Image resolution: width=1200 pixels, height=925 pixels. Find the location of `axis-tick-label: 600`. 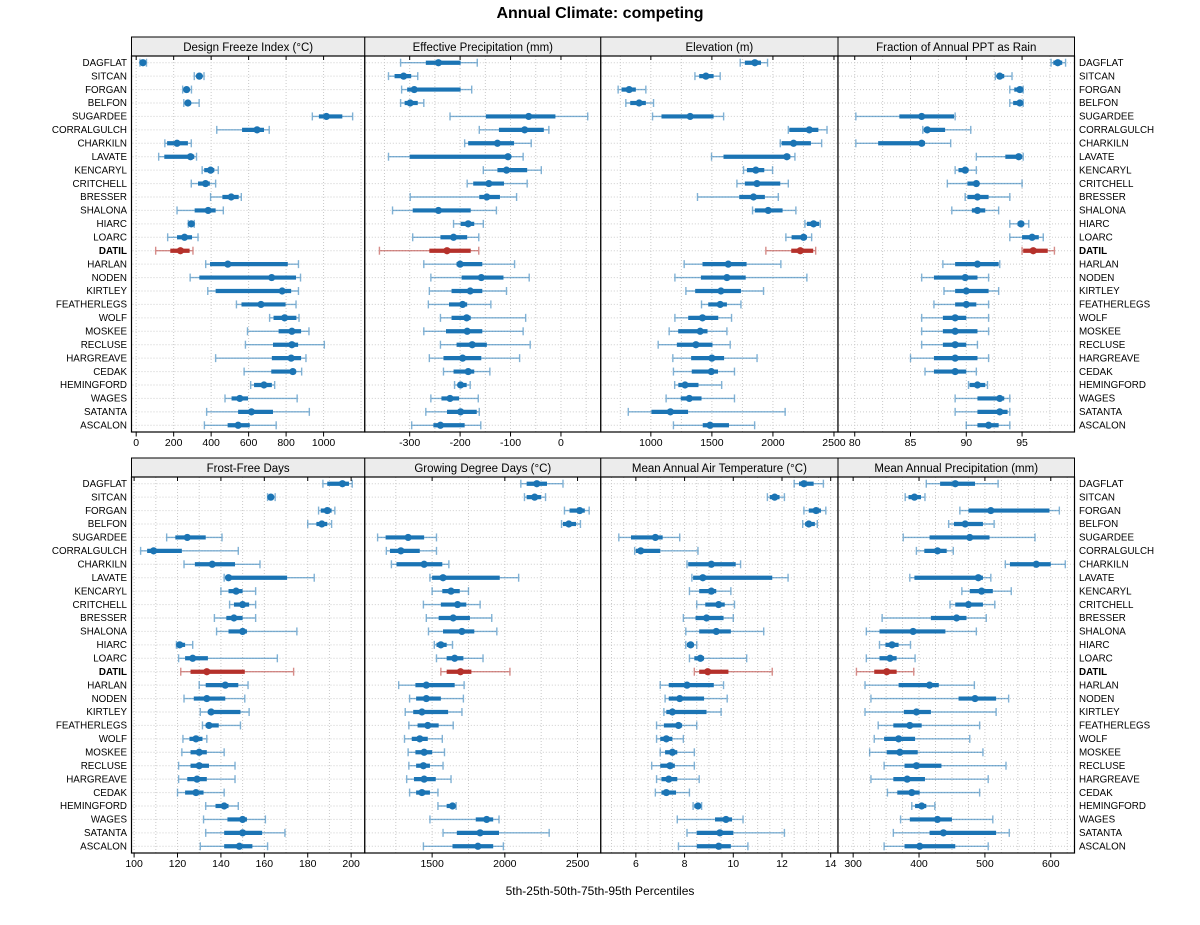

axis-tick-label: 600 is located at coordinates (1051, 864).